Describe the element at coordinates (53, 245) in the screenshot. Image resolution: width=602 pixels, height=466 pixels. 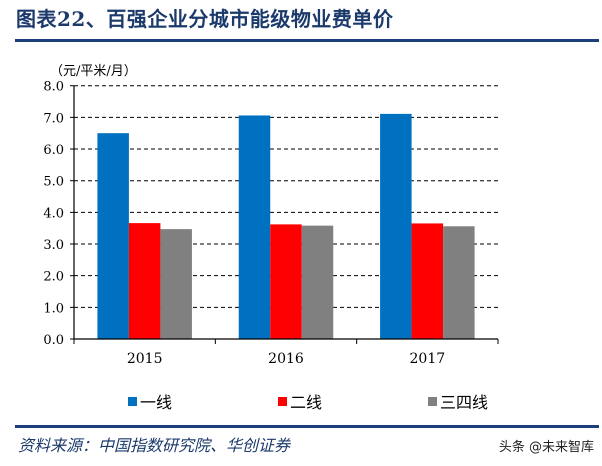
I see `y-tick-label: 3.0` at that location.